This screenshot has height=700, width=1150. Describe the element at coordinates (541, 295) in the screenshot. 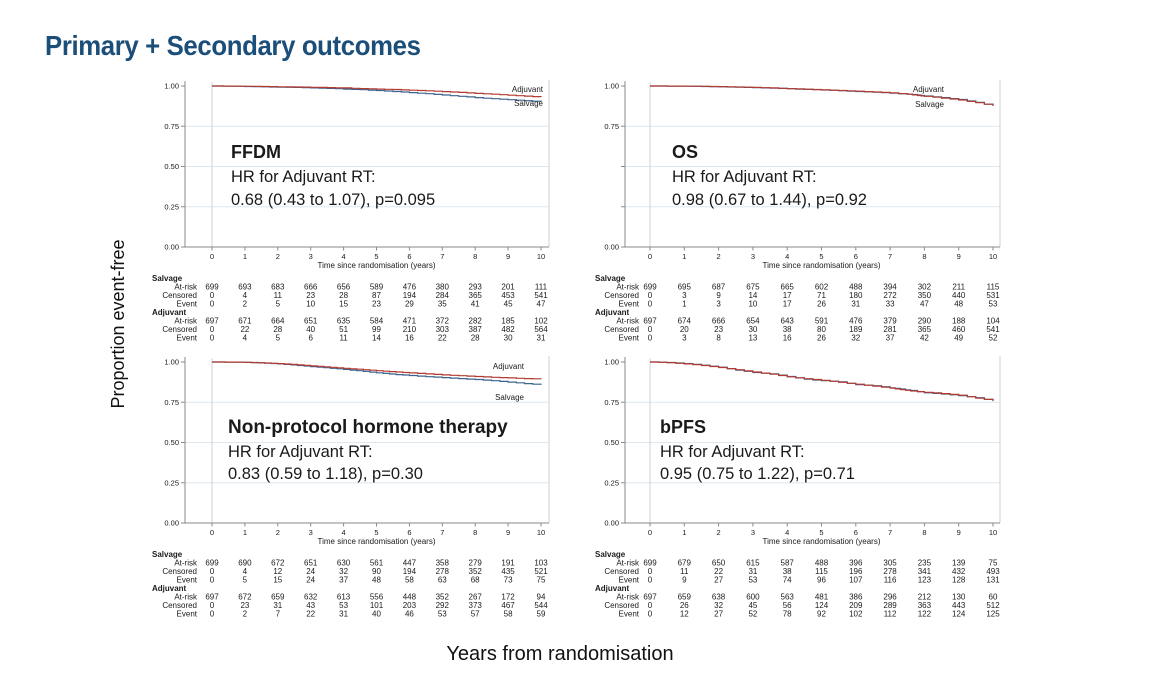

I see `risk-value: 541` at that location.